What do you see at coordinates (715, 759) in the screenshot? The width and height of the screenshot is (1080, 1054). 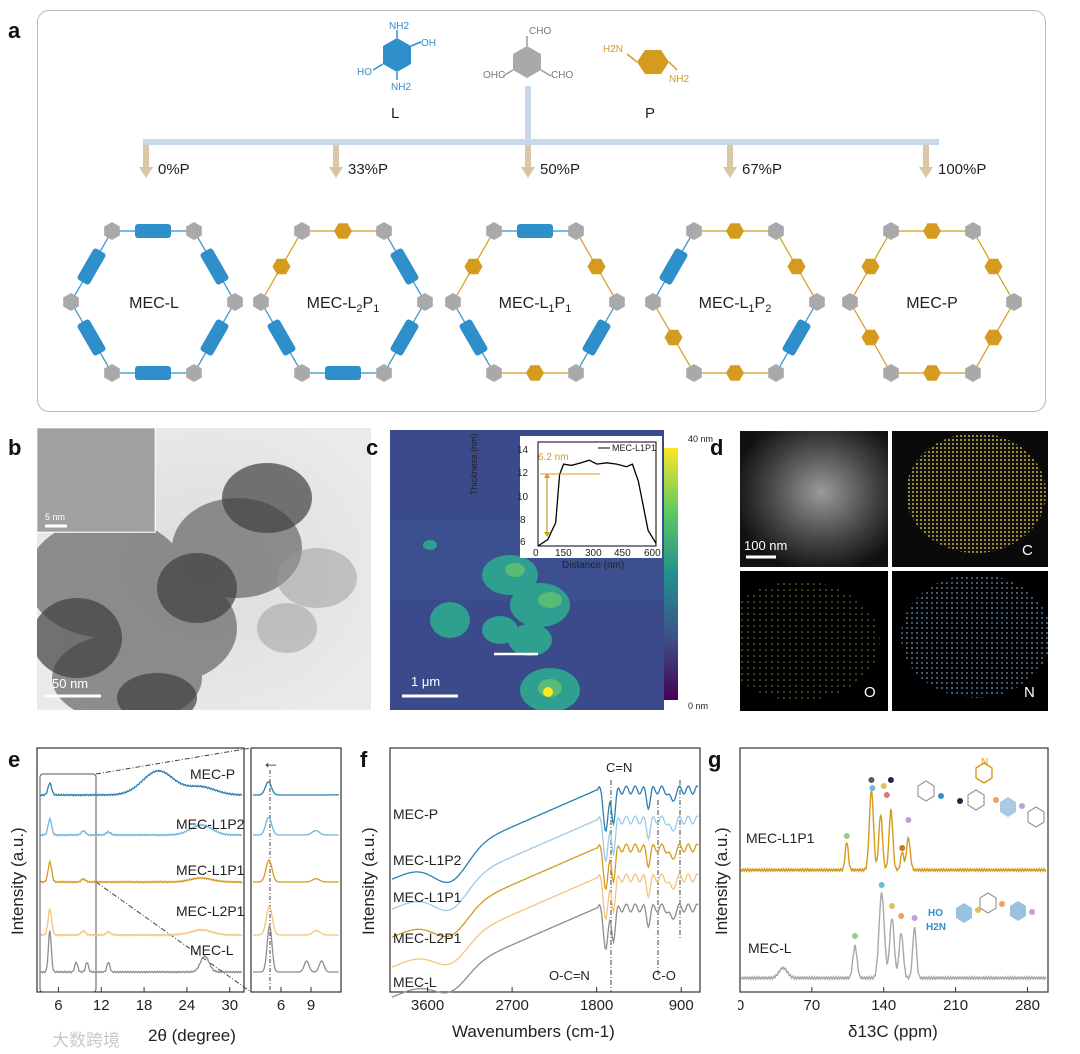 I see `panel-label-g: g` at bounding box center [715, 759].